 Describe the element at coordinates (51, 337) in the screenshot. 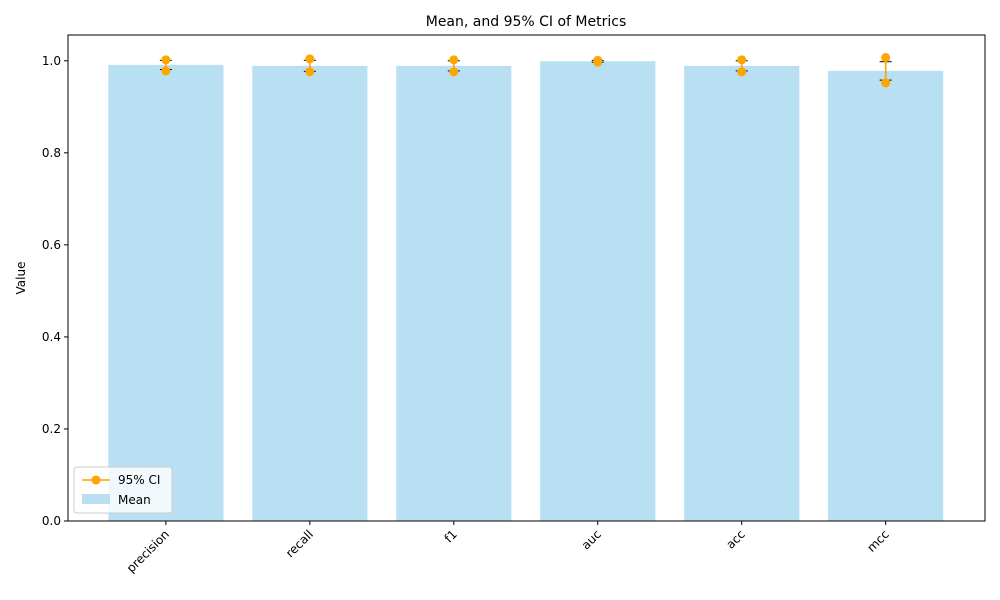

I see `y-tick-label: 0.4` at that location.